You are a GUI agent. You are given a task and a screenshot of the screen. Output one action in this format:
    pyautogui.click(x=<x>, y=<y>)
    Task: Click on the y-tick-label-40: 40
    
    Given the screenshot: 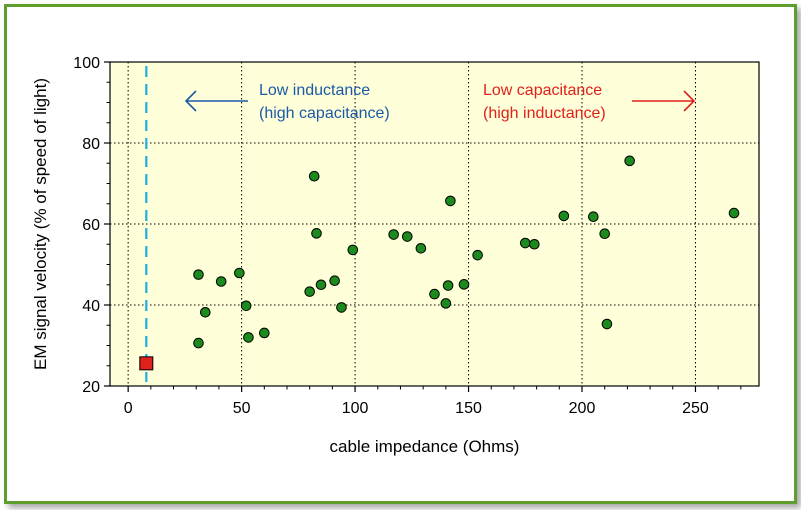 What is the action you would take?
    pyautogui.click(x=91, y=306)
    